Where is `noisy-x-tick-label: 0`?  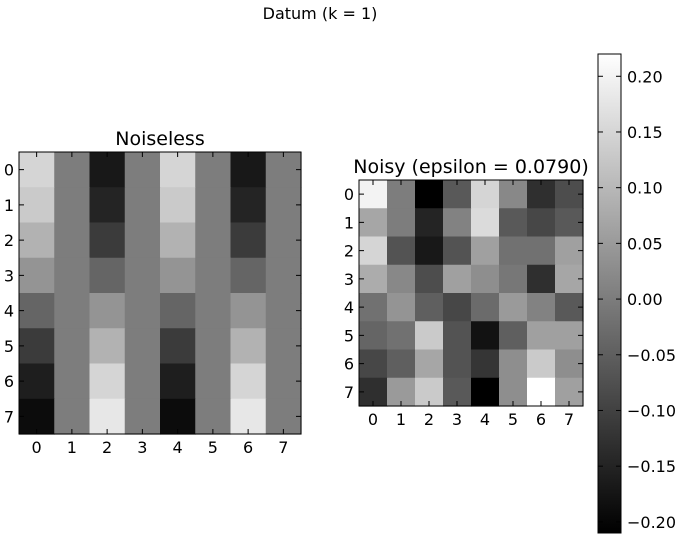 noisy-x-tick-label: 0 is located at coordinates (373, 419).